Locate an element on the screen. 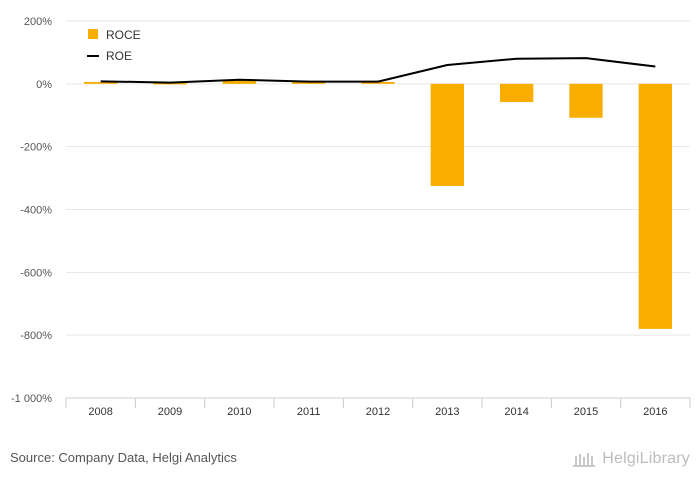 The image size is (700, 483). x-tick-label: 2015 is located at coordinates (586, 412).